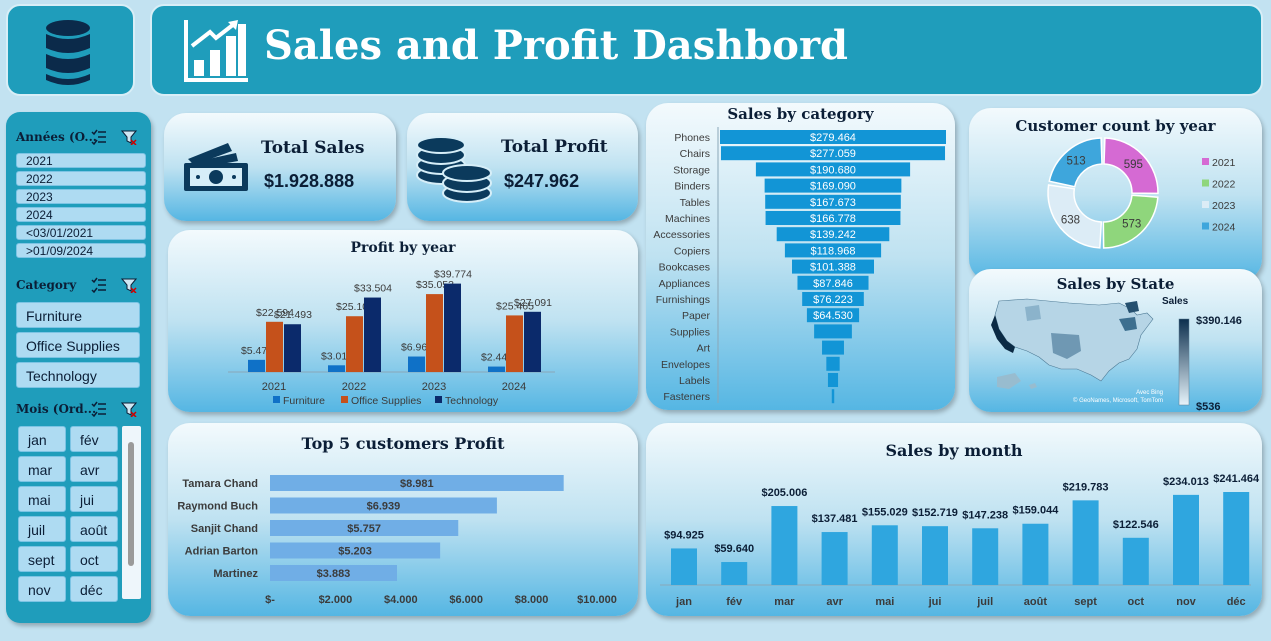  Describe the element at coordinates (81, 214) in the screenshot. I see `slicer-year-item: 2024` at that location.